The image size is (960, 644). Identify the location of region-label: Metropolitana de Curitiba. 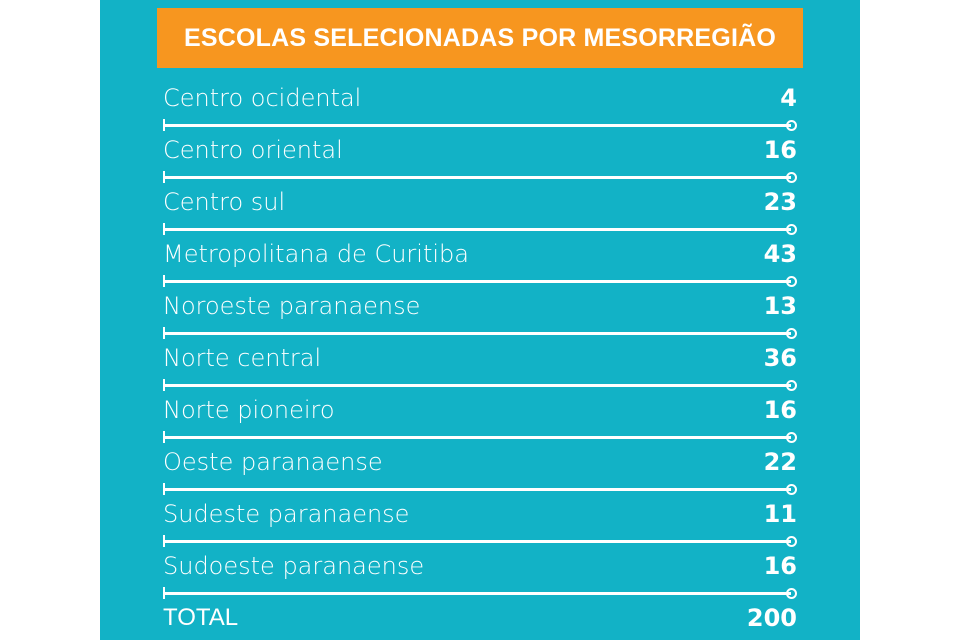
(316, 254).